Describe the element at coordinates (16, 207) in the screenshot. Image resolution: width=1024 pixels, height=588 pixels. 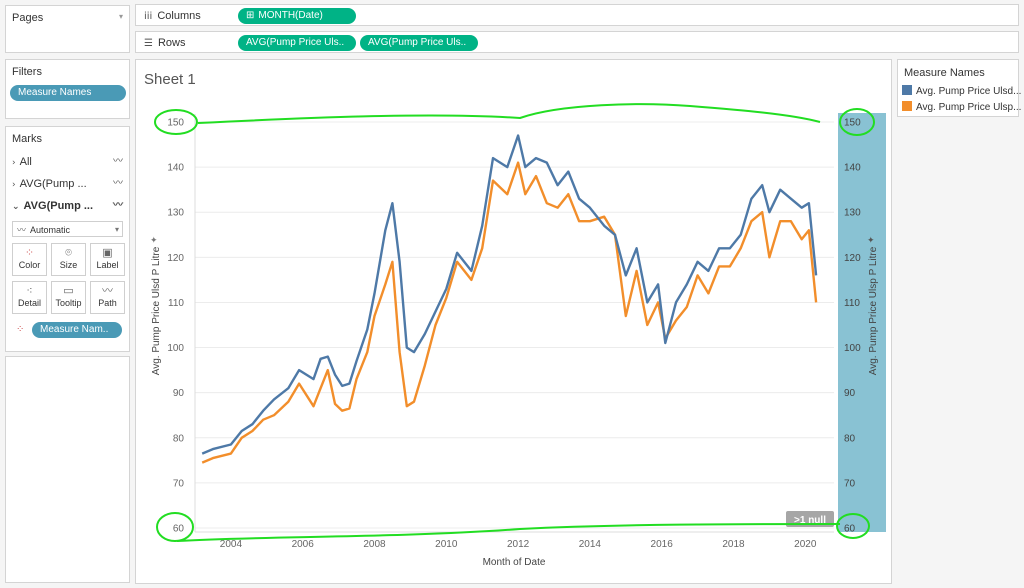
I see `chevron-down-icon: ⌄` at that location.